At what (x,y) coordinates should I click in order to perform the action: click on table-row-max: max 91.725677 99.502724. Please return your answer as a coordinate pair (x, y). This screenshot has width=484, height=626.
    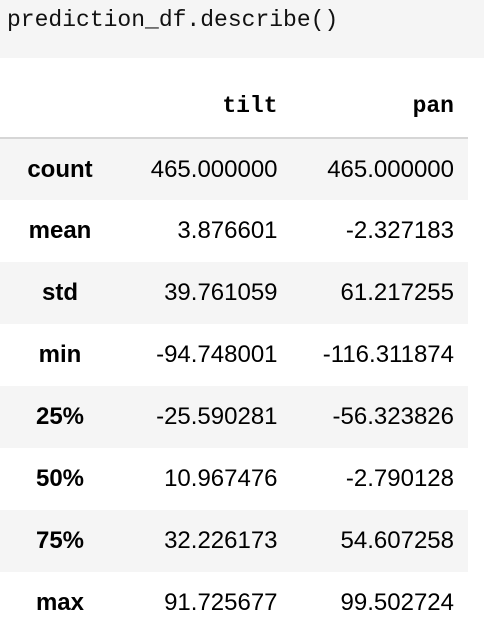
    Looking at the image, I should click on (234, 599).